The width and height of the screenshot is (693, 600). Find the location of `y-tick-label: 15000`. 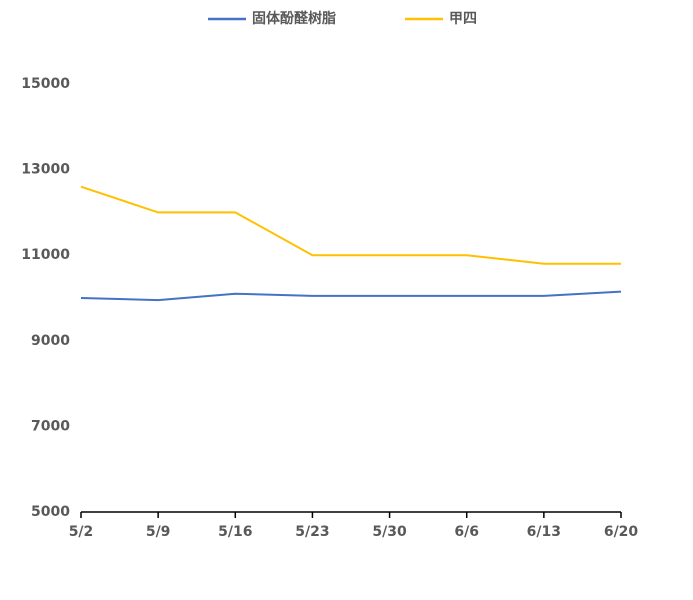

y-tick-label: 15000 is located at coordinates (45, 84).